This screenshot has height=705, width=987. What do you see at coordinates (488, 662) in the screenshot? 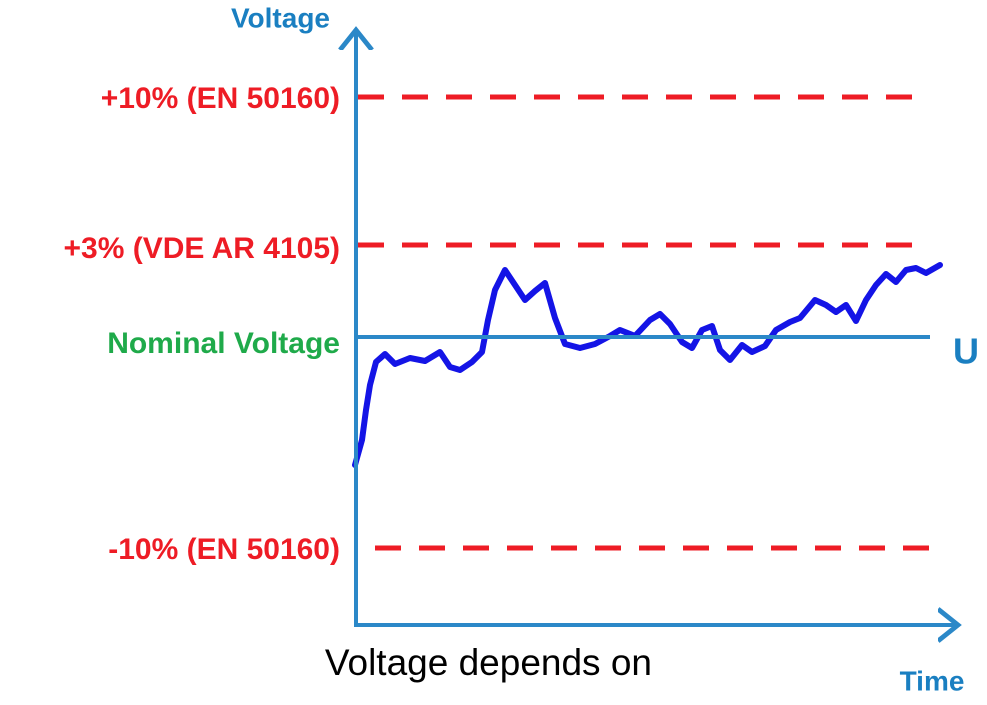
I see `caption: Voltage depends on` at bounding box center [488, 662].